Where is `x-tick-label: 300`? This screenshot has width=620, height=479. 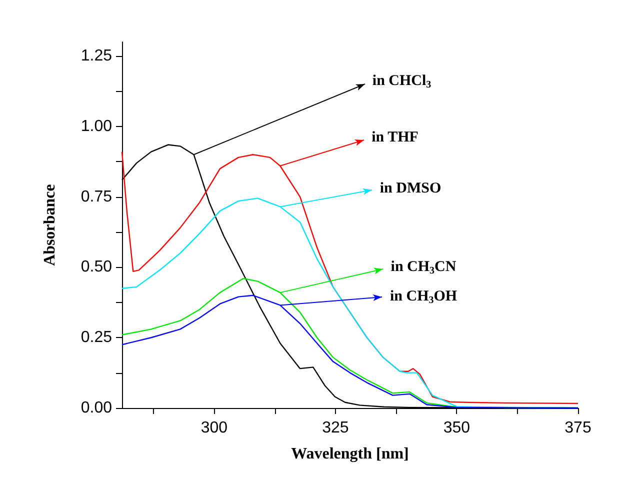 x-tick-label: 300 is located at coordinates (214, 428).